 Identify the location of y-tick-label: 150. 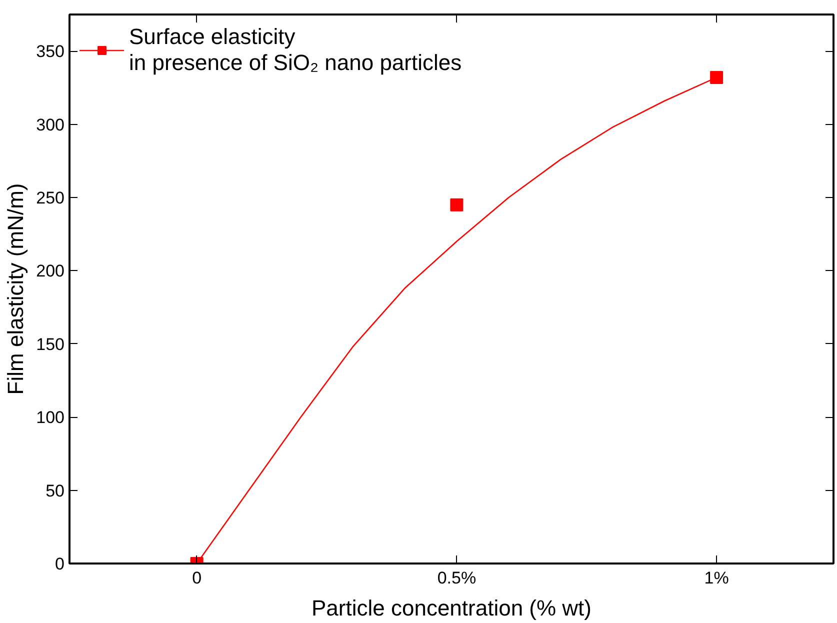
(50, 344).